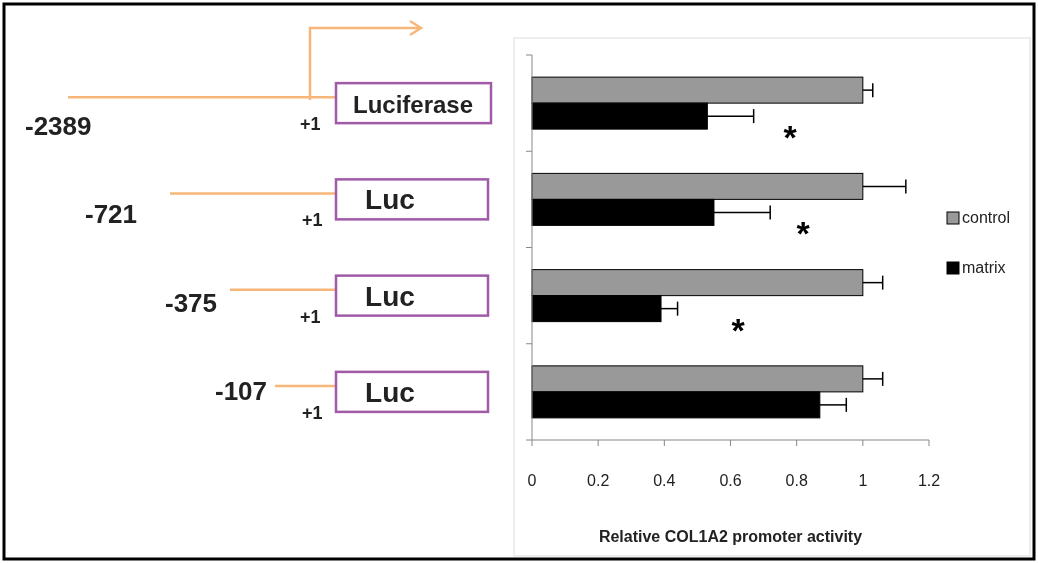 This screenshot has height=563, width=1038. I want to click on legend-label: matrix, so click(984, 267).